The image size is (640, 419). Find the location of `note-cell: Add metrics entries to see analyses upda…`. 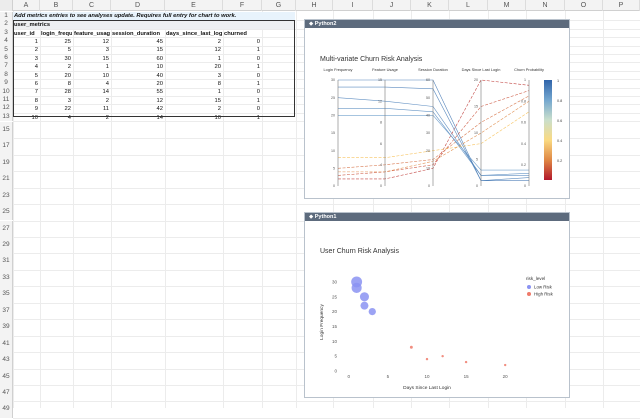

note-cell: Add metrics entries to see analyses upda… is located at coordinates (154, 16).